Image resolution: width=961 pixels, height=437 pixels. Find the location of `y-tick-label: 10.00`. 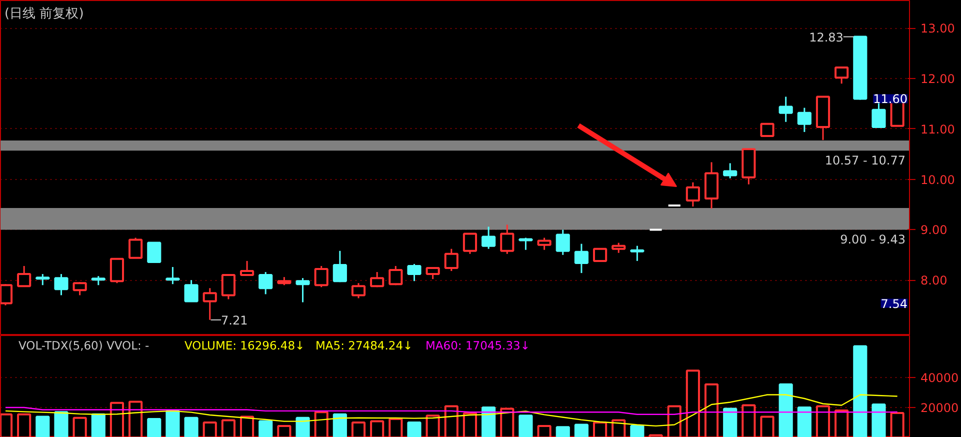

y-tick-label: 10.00 is located at coordinates (937, 179).